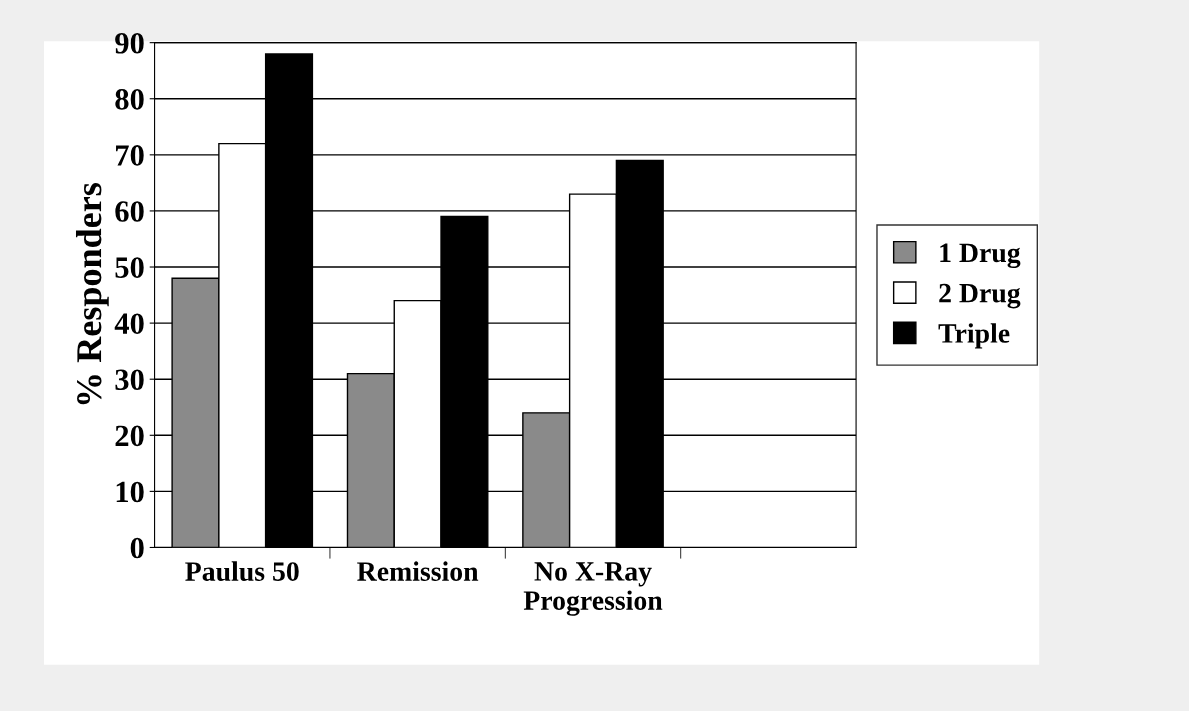 The image size is (1189, 711). Describe the element at coordinates (593, 589) in the screenshot. I see `x-tick-label: No X-Ray Progression` at that location.